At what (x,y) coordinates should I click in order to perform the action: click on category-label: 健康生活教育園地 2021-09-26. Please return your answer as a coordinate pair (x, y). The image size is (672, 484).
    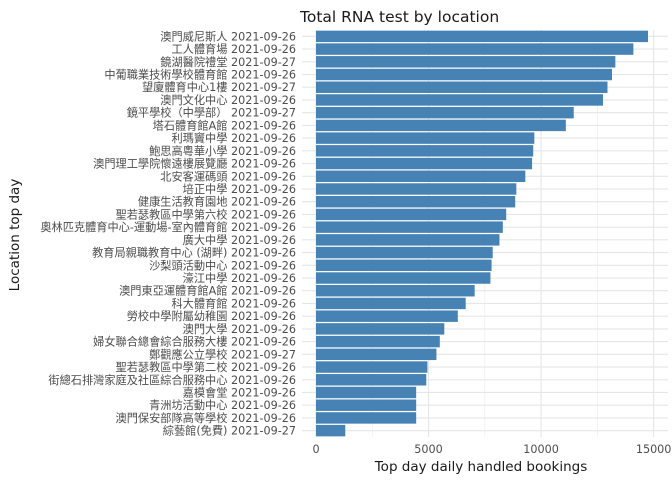
    Looking at the image, I should click on (217, 202).